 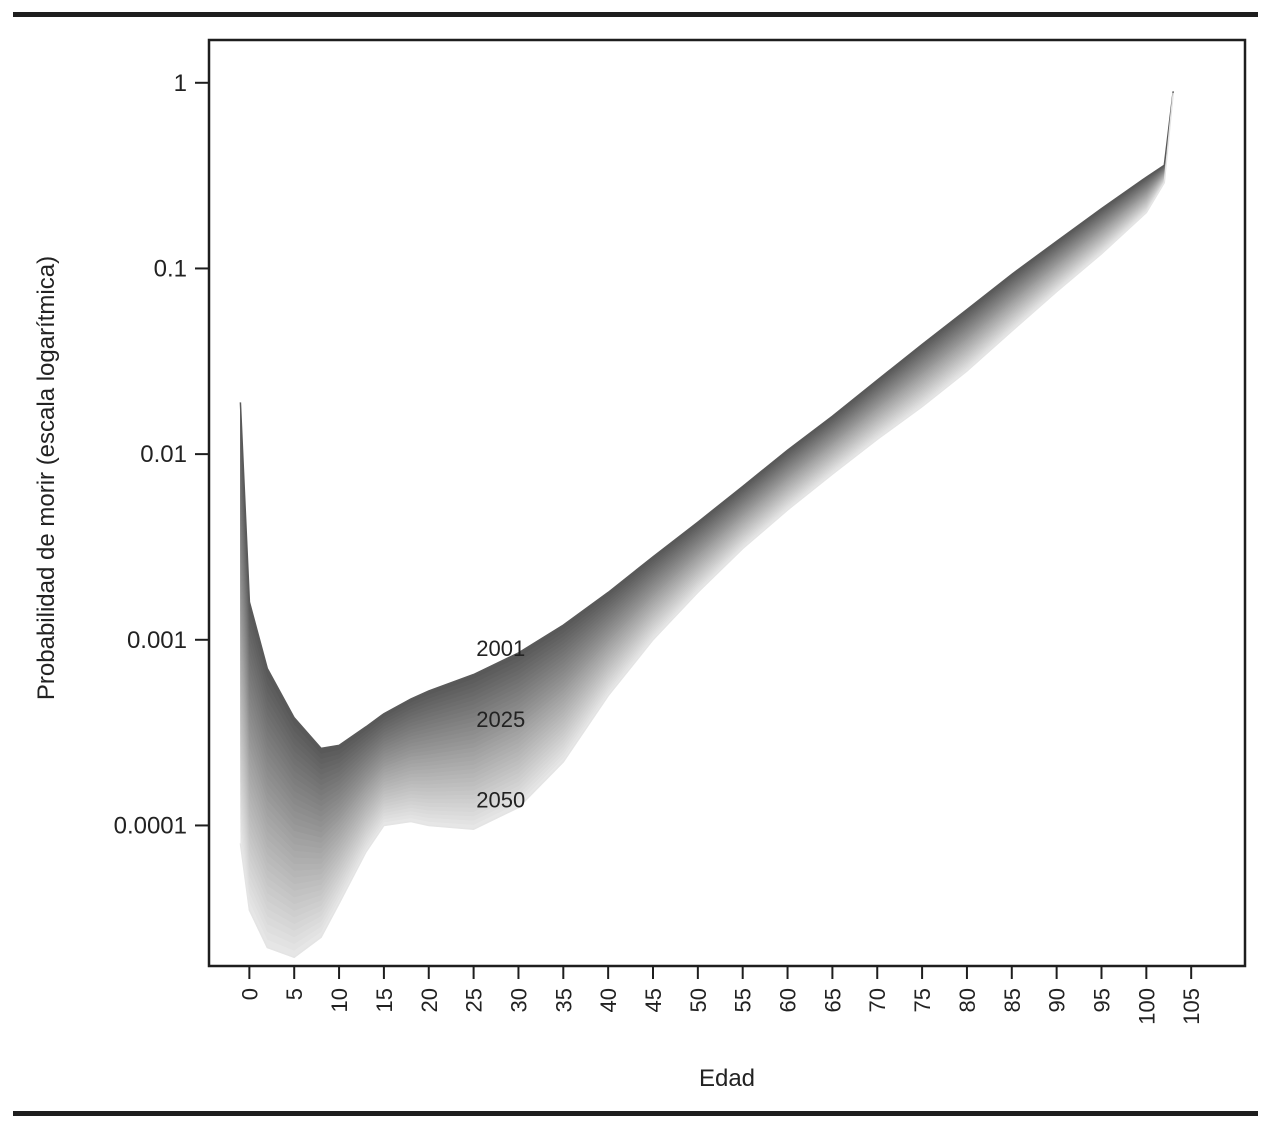 What do you see at coordinates (157, 640) in the screenshot?
I see `y-tick-label: 0.001` at bounding box center [157, 640].